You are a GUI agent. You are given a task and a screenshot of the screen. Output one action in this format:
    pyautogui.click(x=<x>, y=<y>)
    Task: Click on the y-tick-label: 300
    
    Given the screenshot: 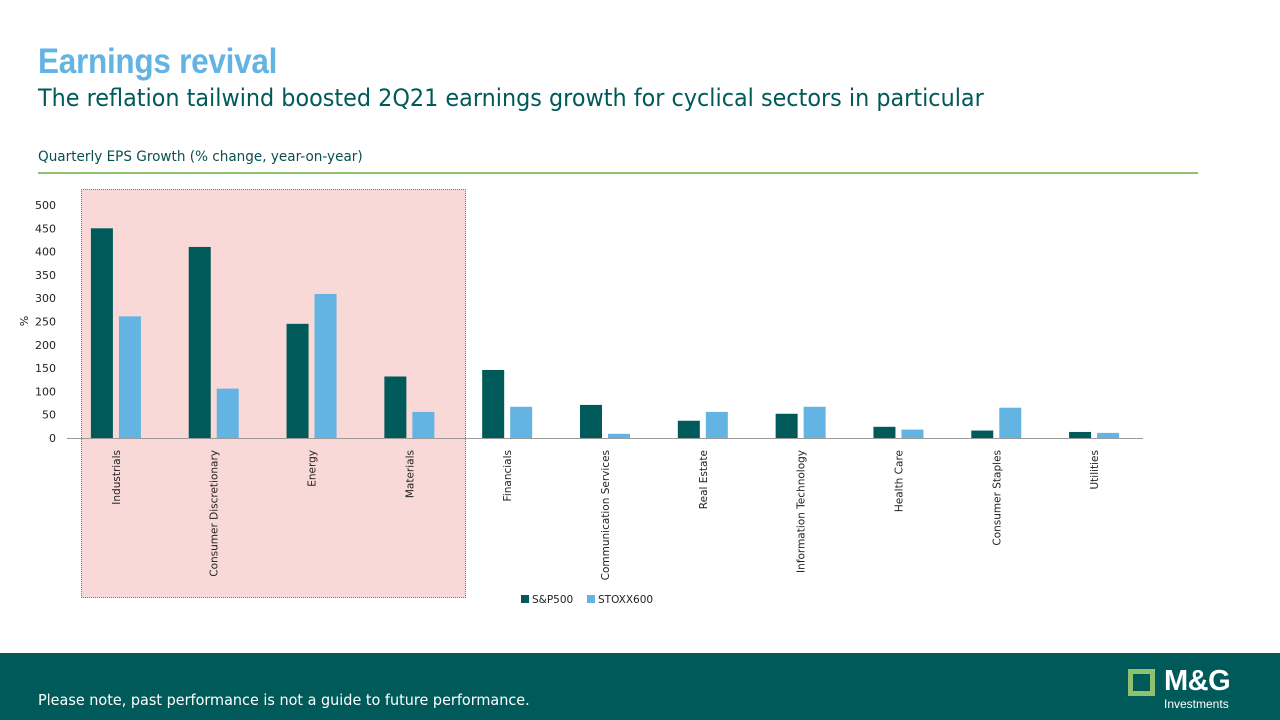 What is the action you would take?
    pyautogui.click(x=45, y=298)
    